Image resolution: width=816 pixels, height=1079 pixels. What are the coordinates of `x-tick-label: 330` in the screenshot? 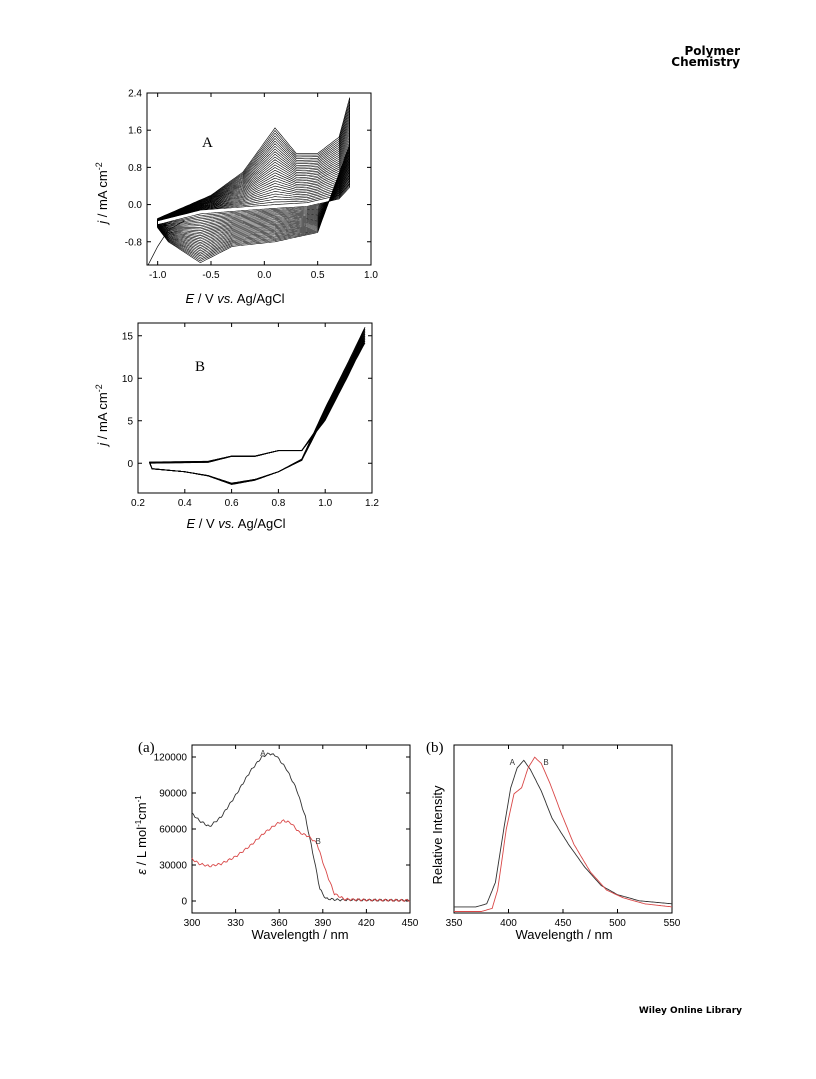 It's located at (235, 923).